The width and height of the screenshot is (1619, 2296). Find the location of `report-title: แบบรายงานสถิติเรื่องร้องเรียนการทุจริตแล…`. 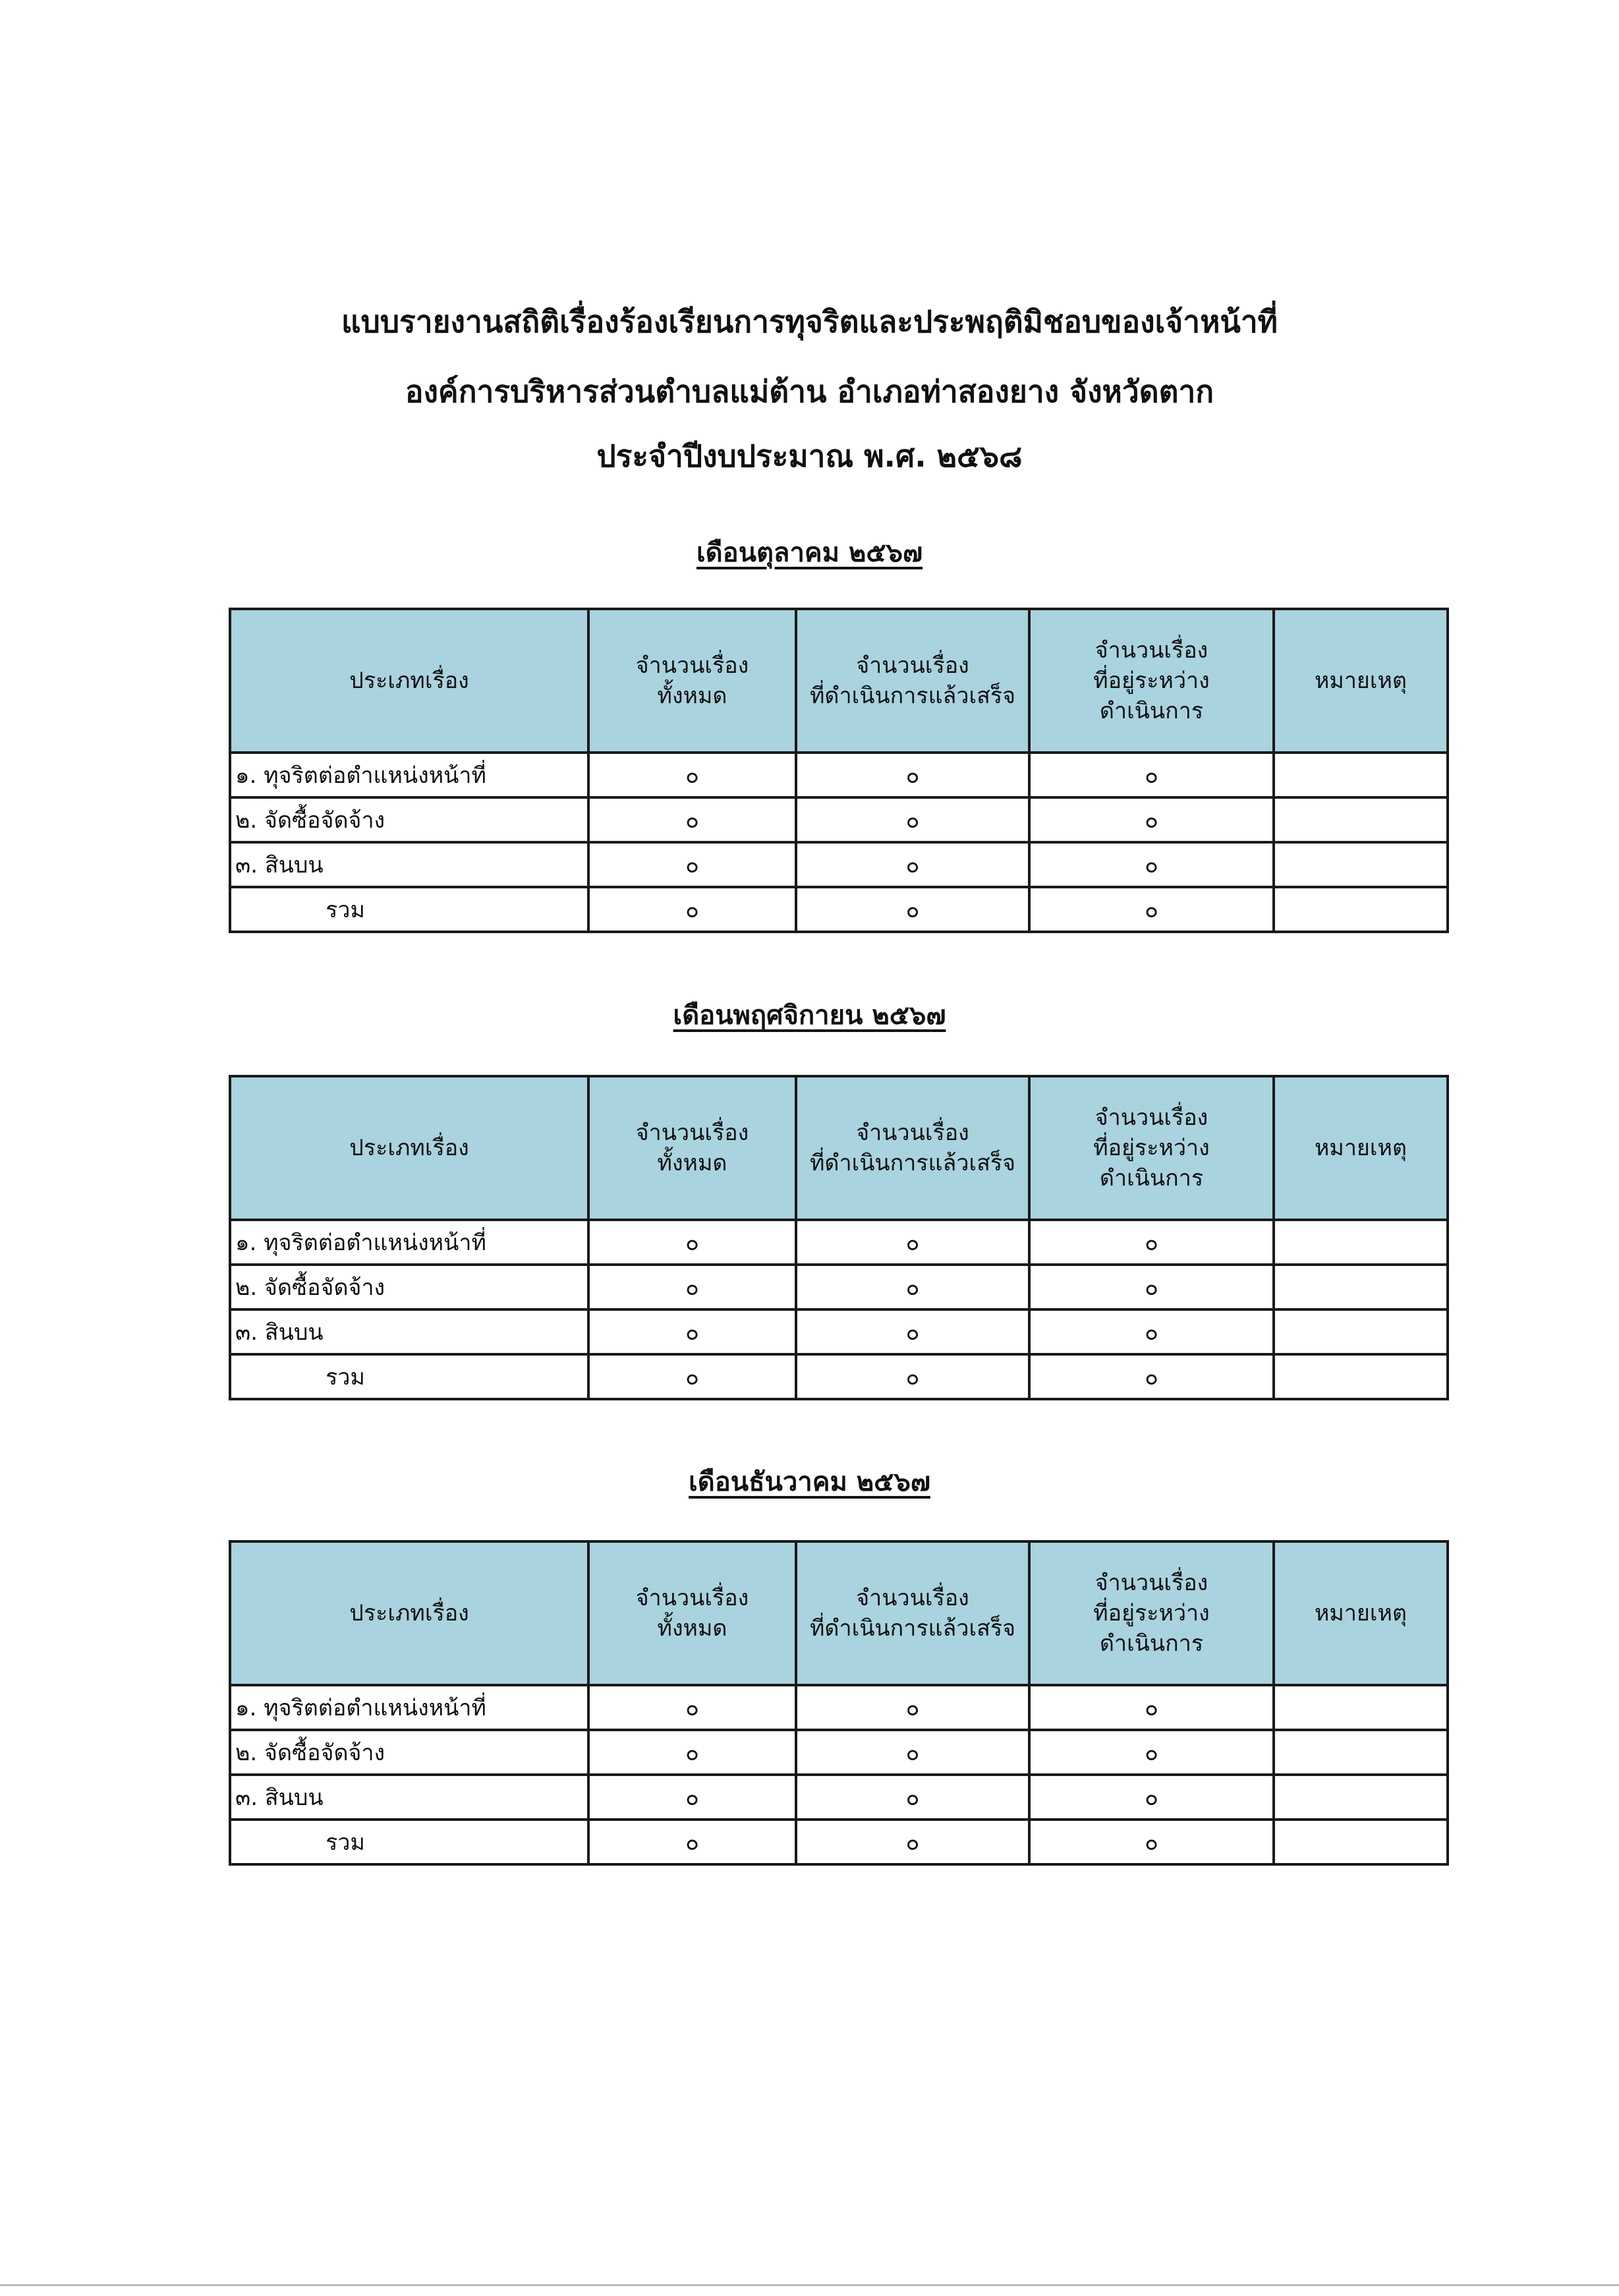

report-title: แบบรายงานสถิติเรื่องร้องเรียนการทุจริตแล… is located at coordinates (809, 321).